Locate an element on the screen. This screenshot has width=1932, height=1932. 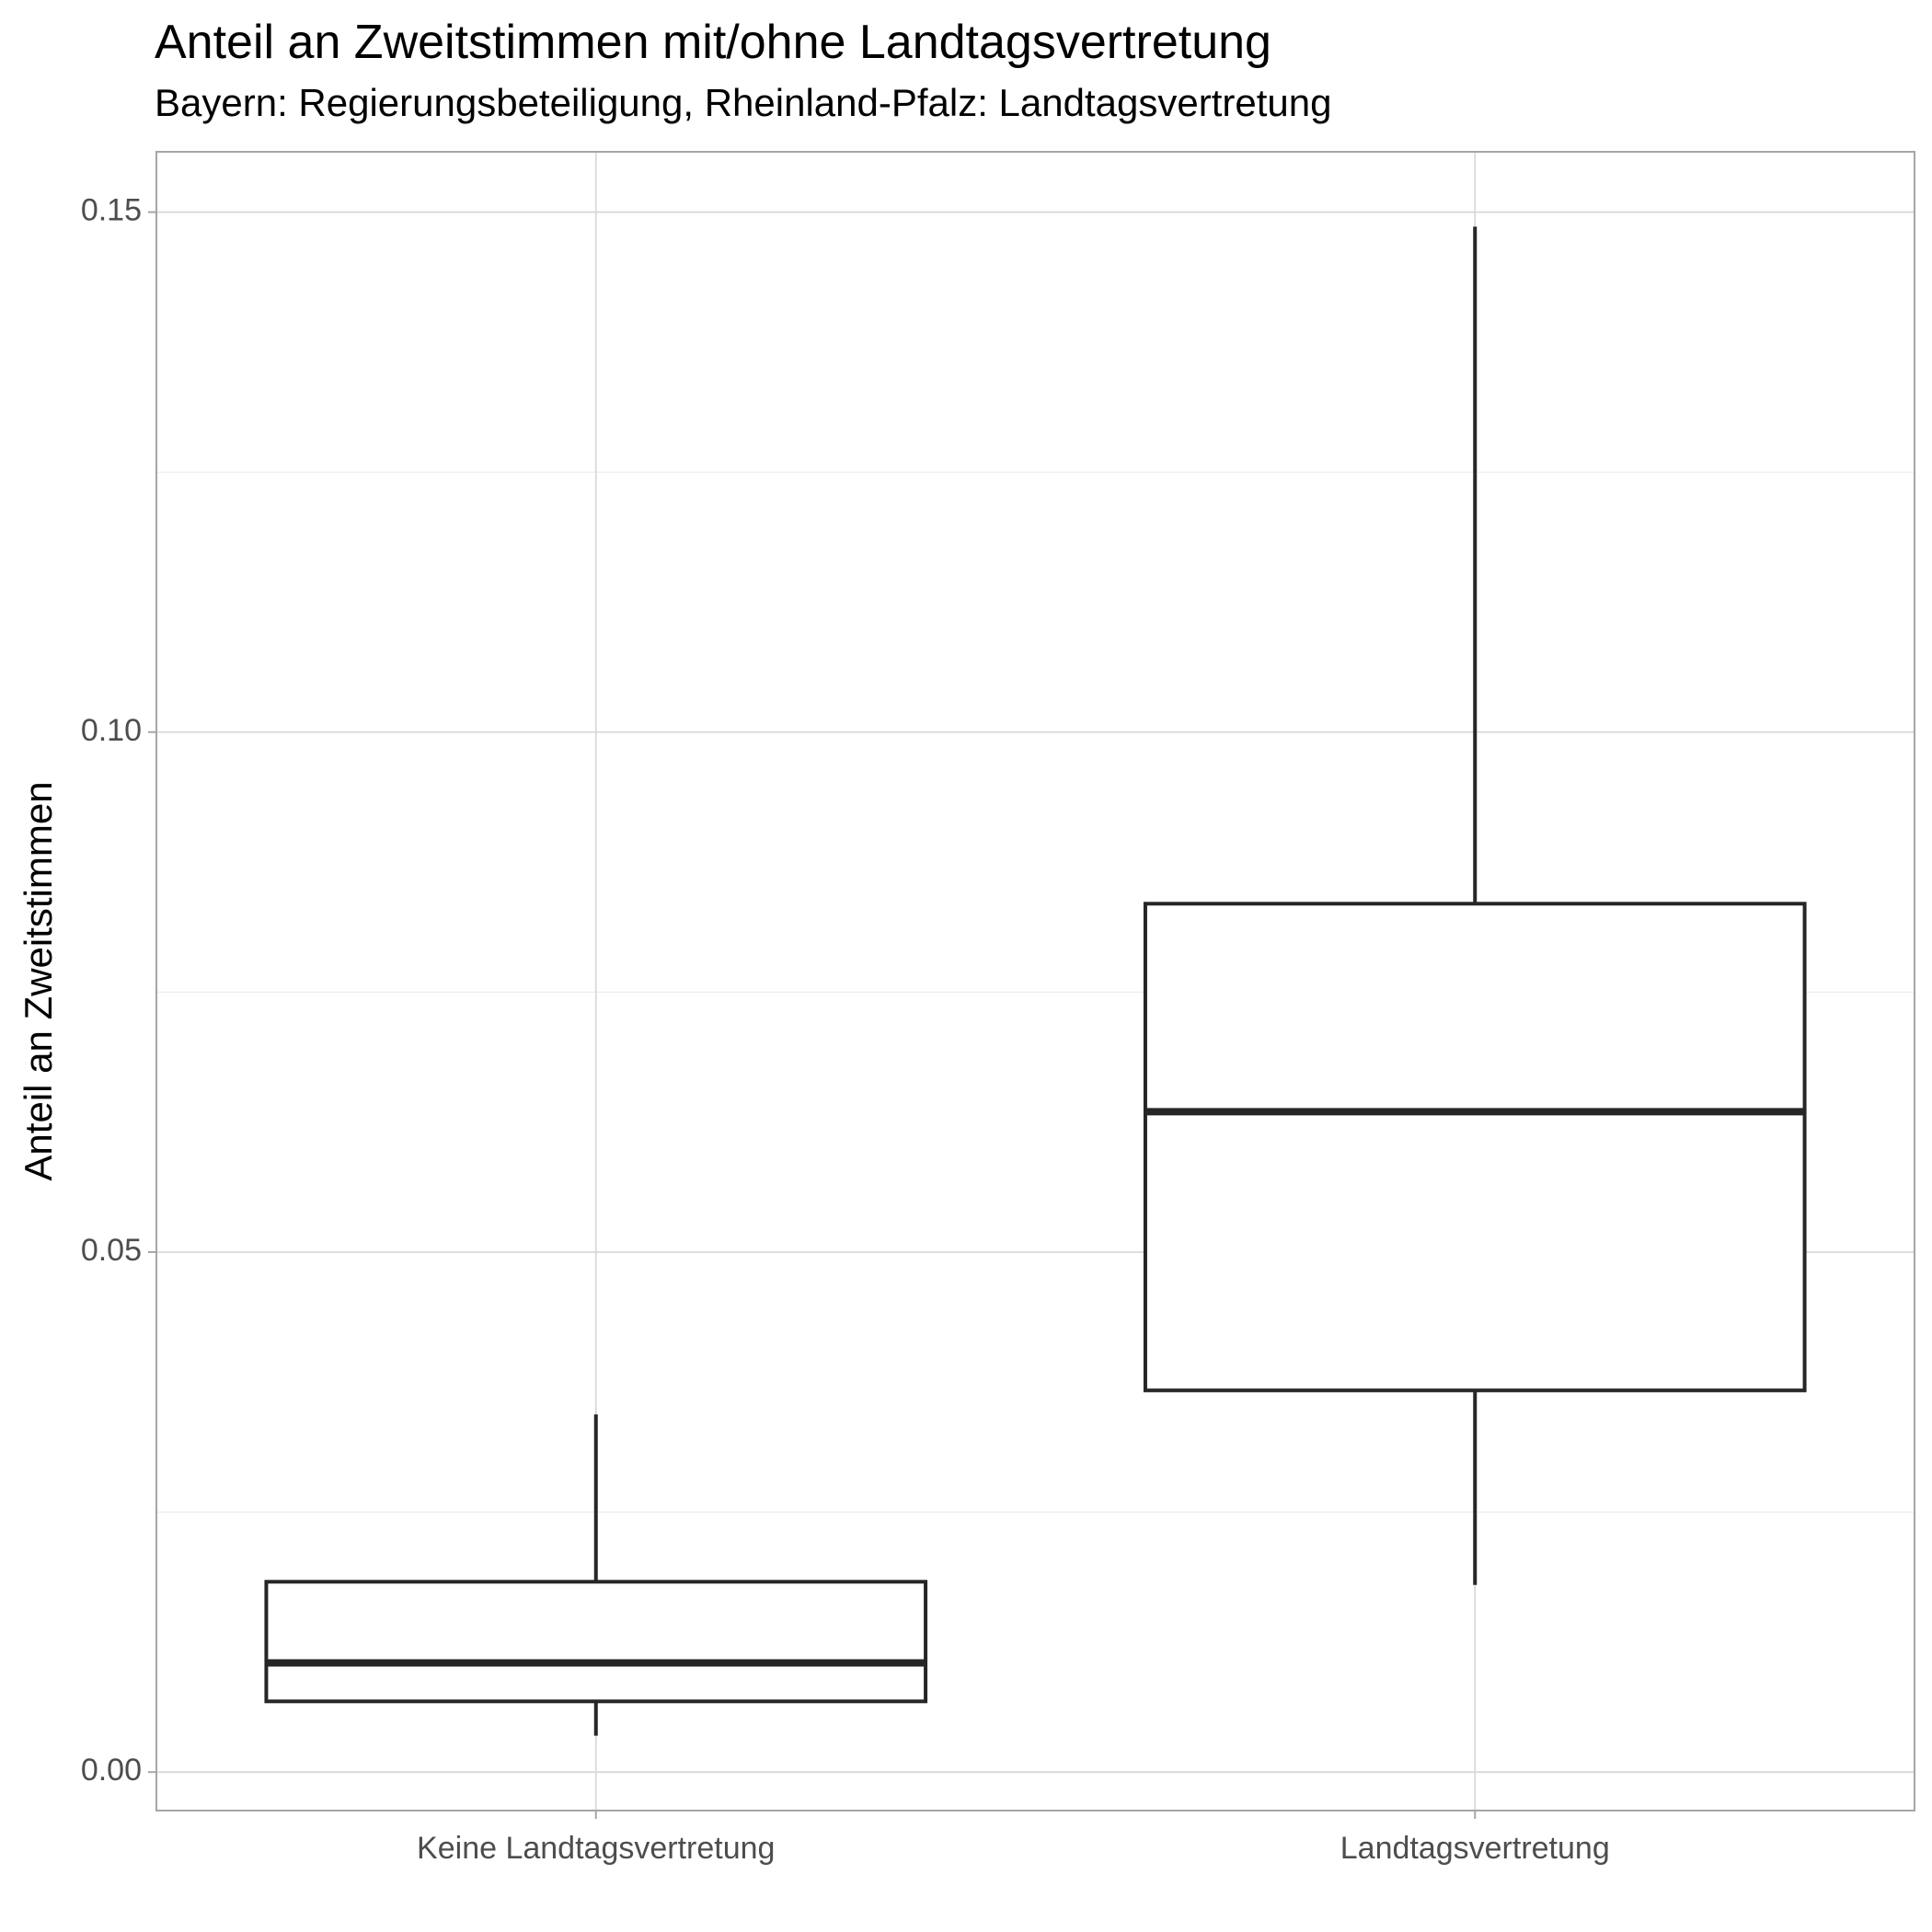
boxplot is located at coordinates (596, 1575).